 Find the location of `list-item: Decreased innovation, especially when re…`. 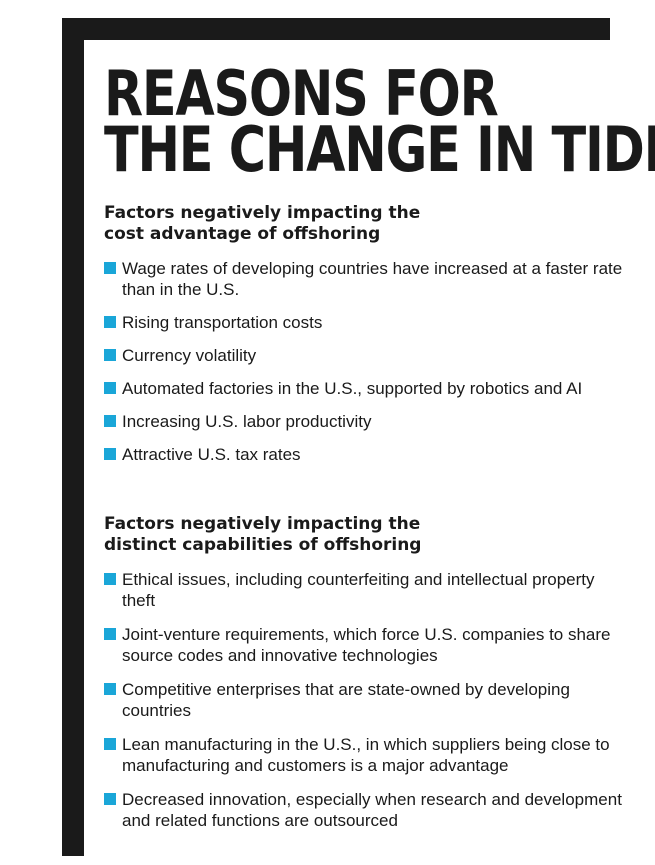

list-item: Decreased innovation, especially when re… is located at coordinates (364, 810).